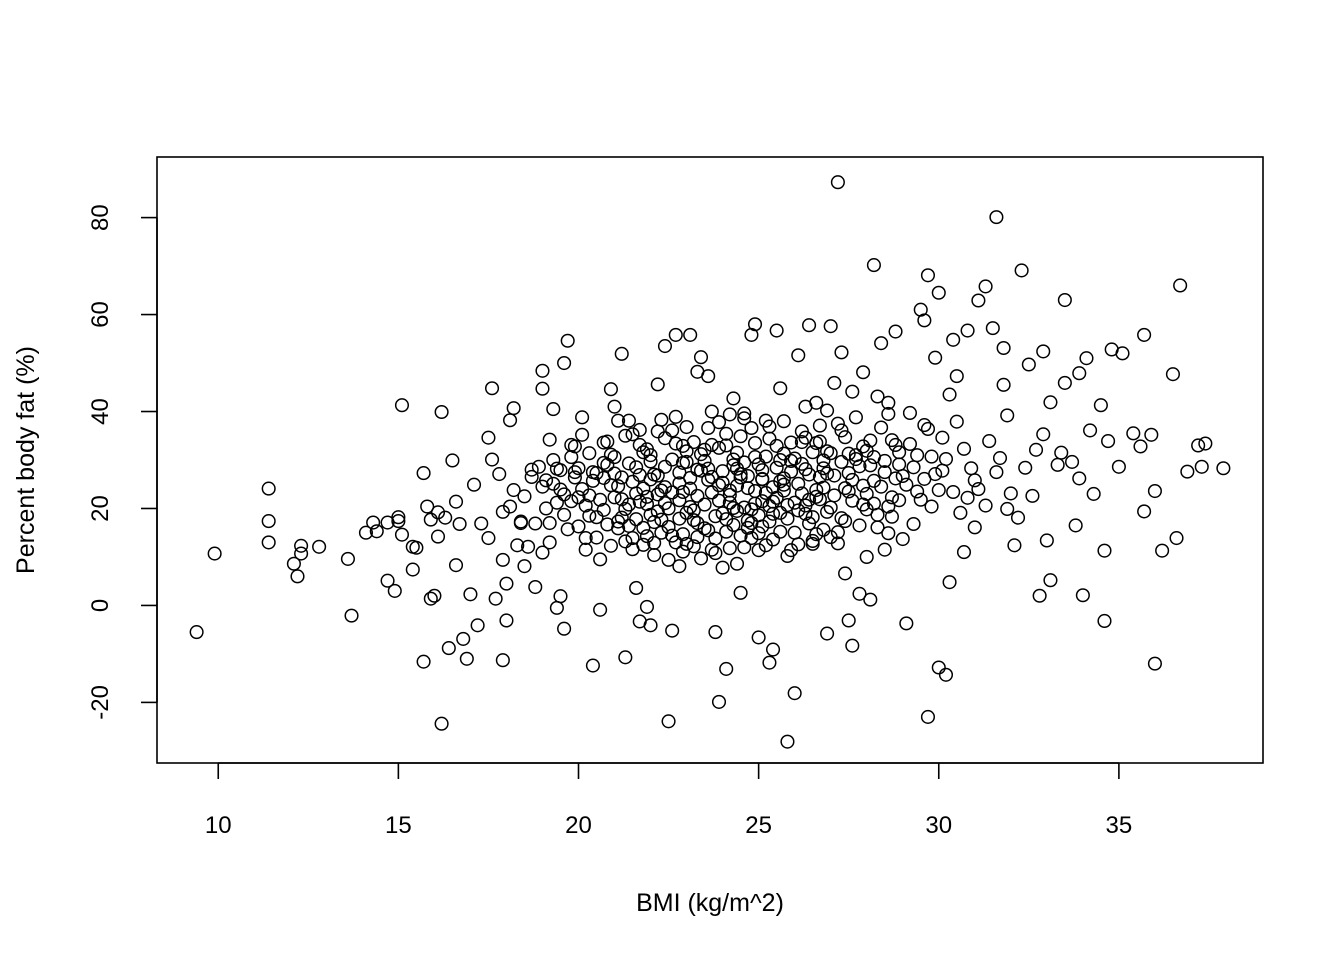 The width and height of the screenshot is (1344, 960). Describe the element at coordinates (100, 217) in the screenshot. I see `y-tick-label: 80` at that location.